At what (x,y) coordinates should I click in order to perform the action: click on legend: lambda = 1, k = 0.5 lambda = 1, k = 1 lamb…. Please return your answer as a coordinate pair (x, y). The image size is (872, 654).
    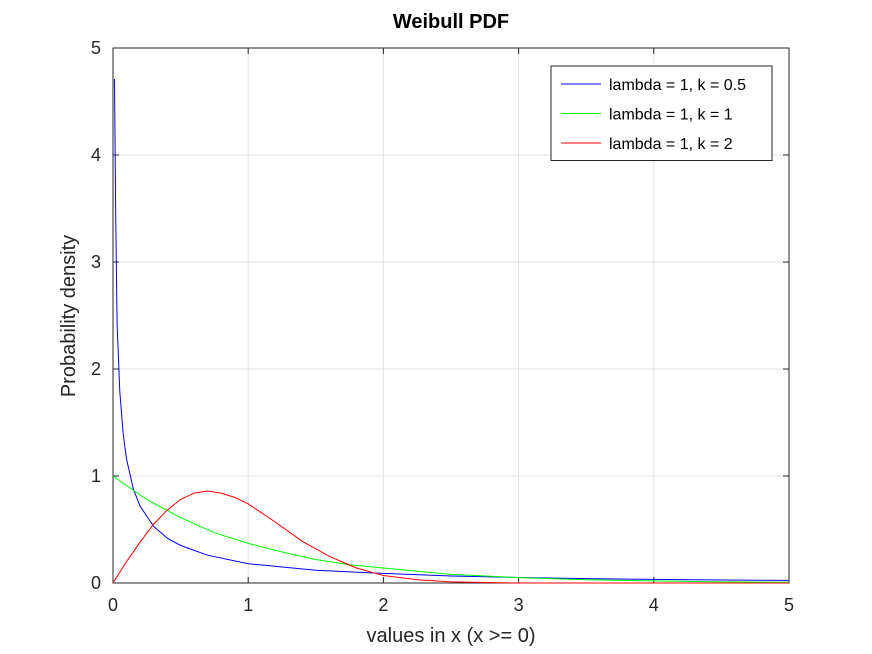
    Looking at the image, I should click on (661, 113).